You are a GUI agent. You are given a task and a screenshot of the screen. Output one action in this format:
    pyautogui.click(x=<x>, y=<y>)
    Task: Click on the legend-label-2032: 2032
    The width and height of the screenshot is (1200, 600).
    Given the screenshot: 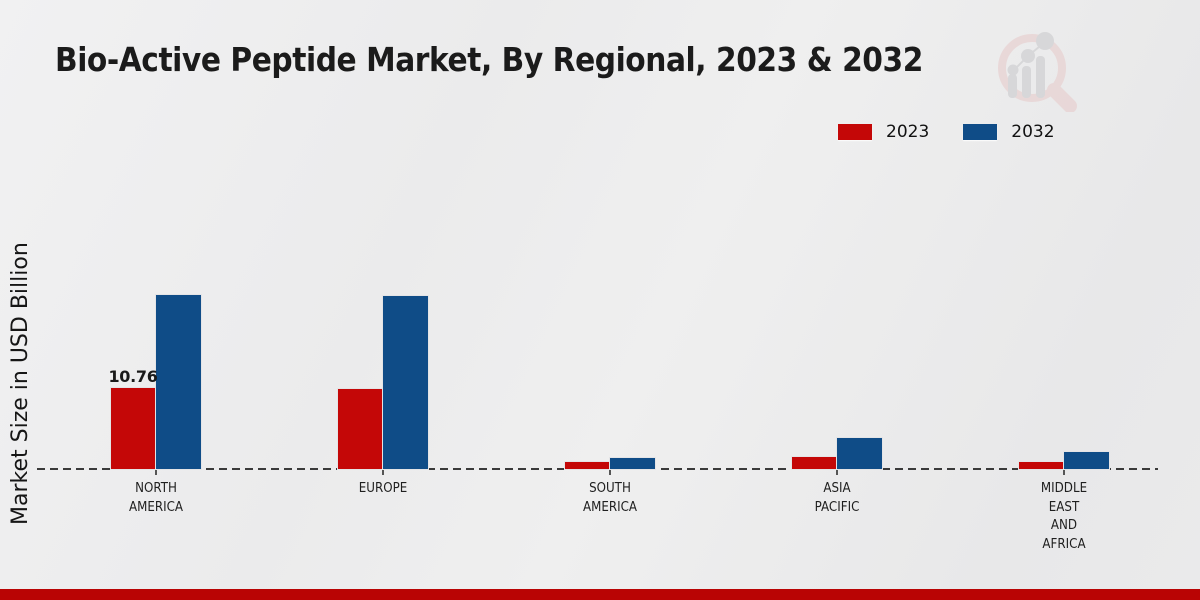 What is the action you would take?
    pyautogui.click(x=1033, y=132)
    